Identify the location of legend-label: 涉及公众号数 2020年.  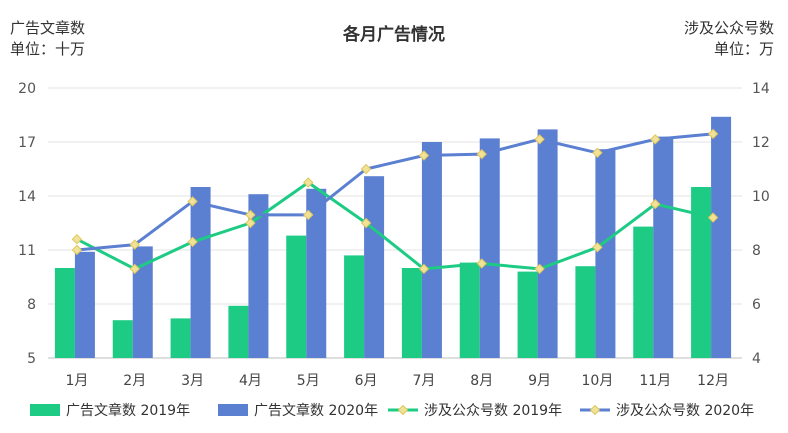
(685, 411).